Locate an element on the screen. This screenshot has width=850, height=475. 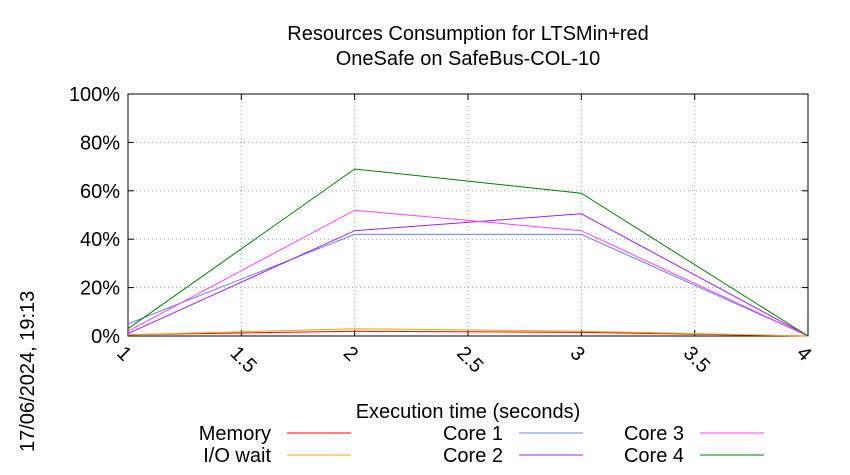
chart-title-line-1: Resources Consumption for LTSMin+red is located at coordinates (467, 34).